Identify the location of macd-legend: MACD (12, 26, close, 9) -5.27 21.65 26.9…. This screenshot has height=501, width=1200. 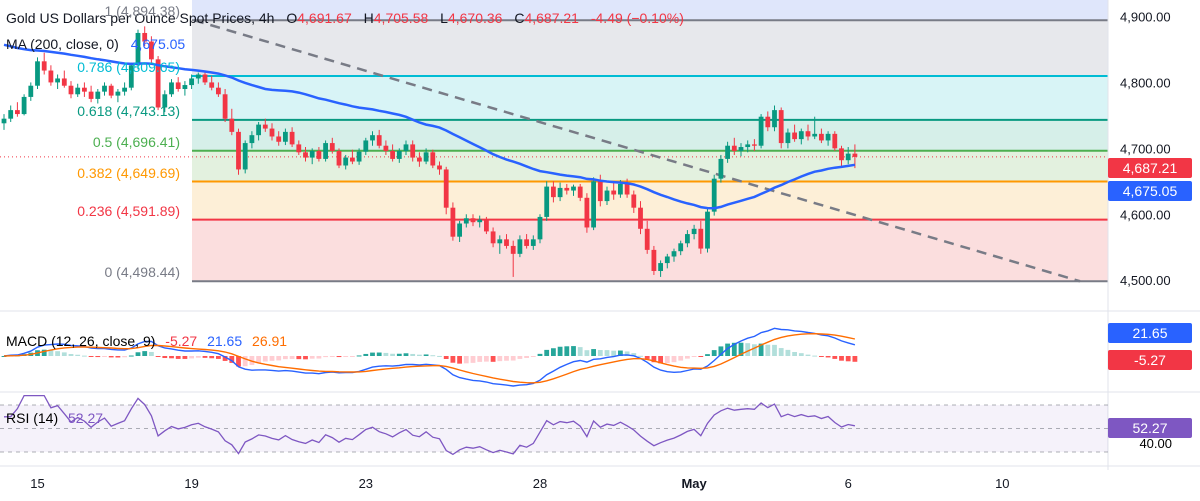
(146, 341).